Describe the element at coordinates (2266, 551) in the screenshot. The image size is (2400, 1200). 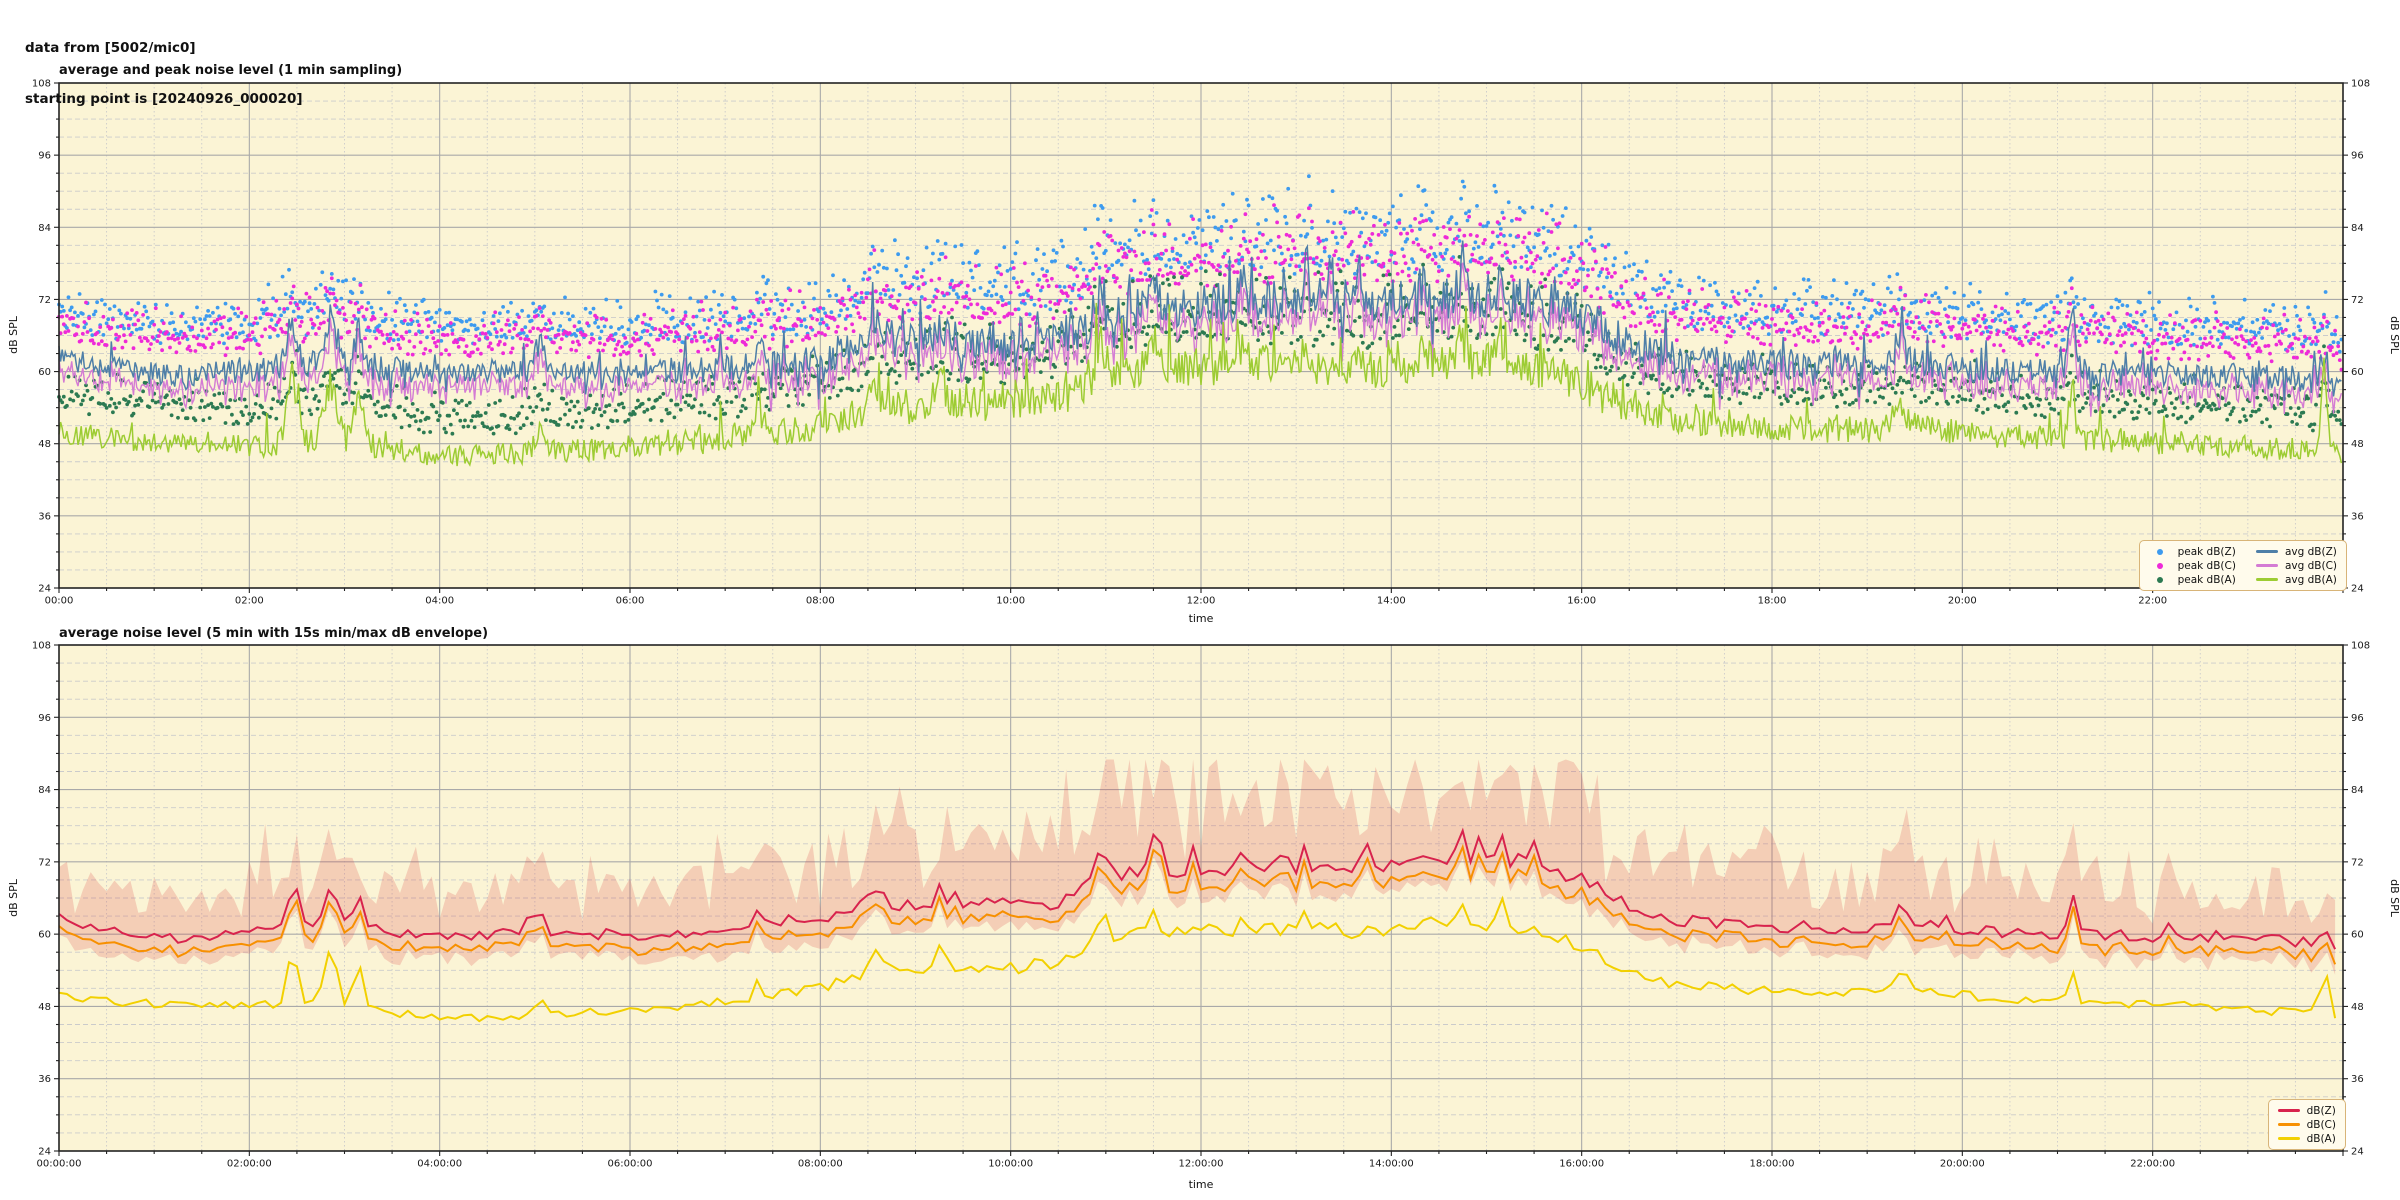
I see `legend-line-marker-avg-db-z-` at that location.